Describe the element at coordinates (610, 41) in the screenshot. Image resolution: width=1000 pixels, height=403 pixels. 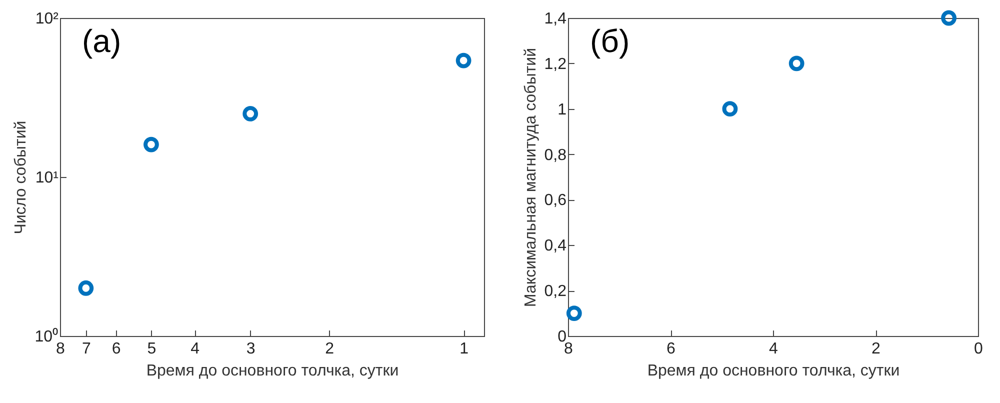
I see `annotation: (б)` at that location.